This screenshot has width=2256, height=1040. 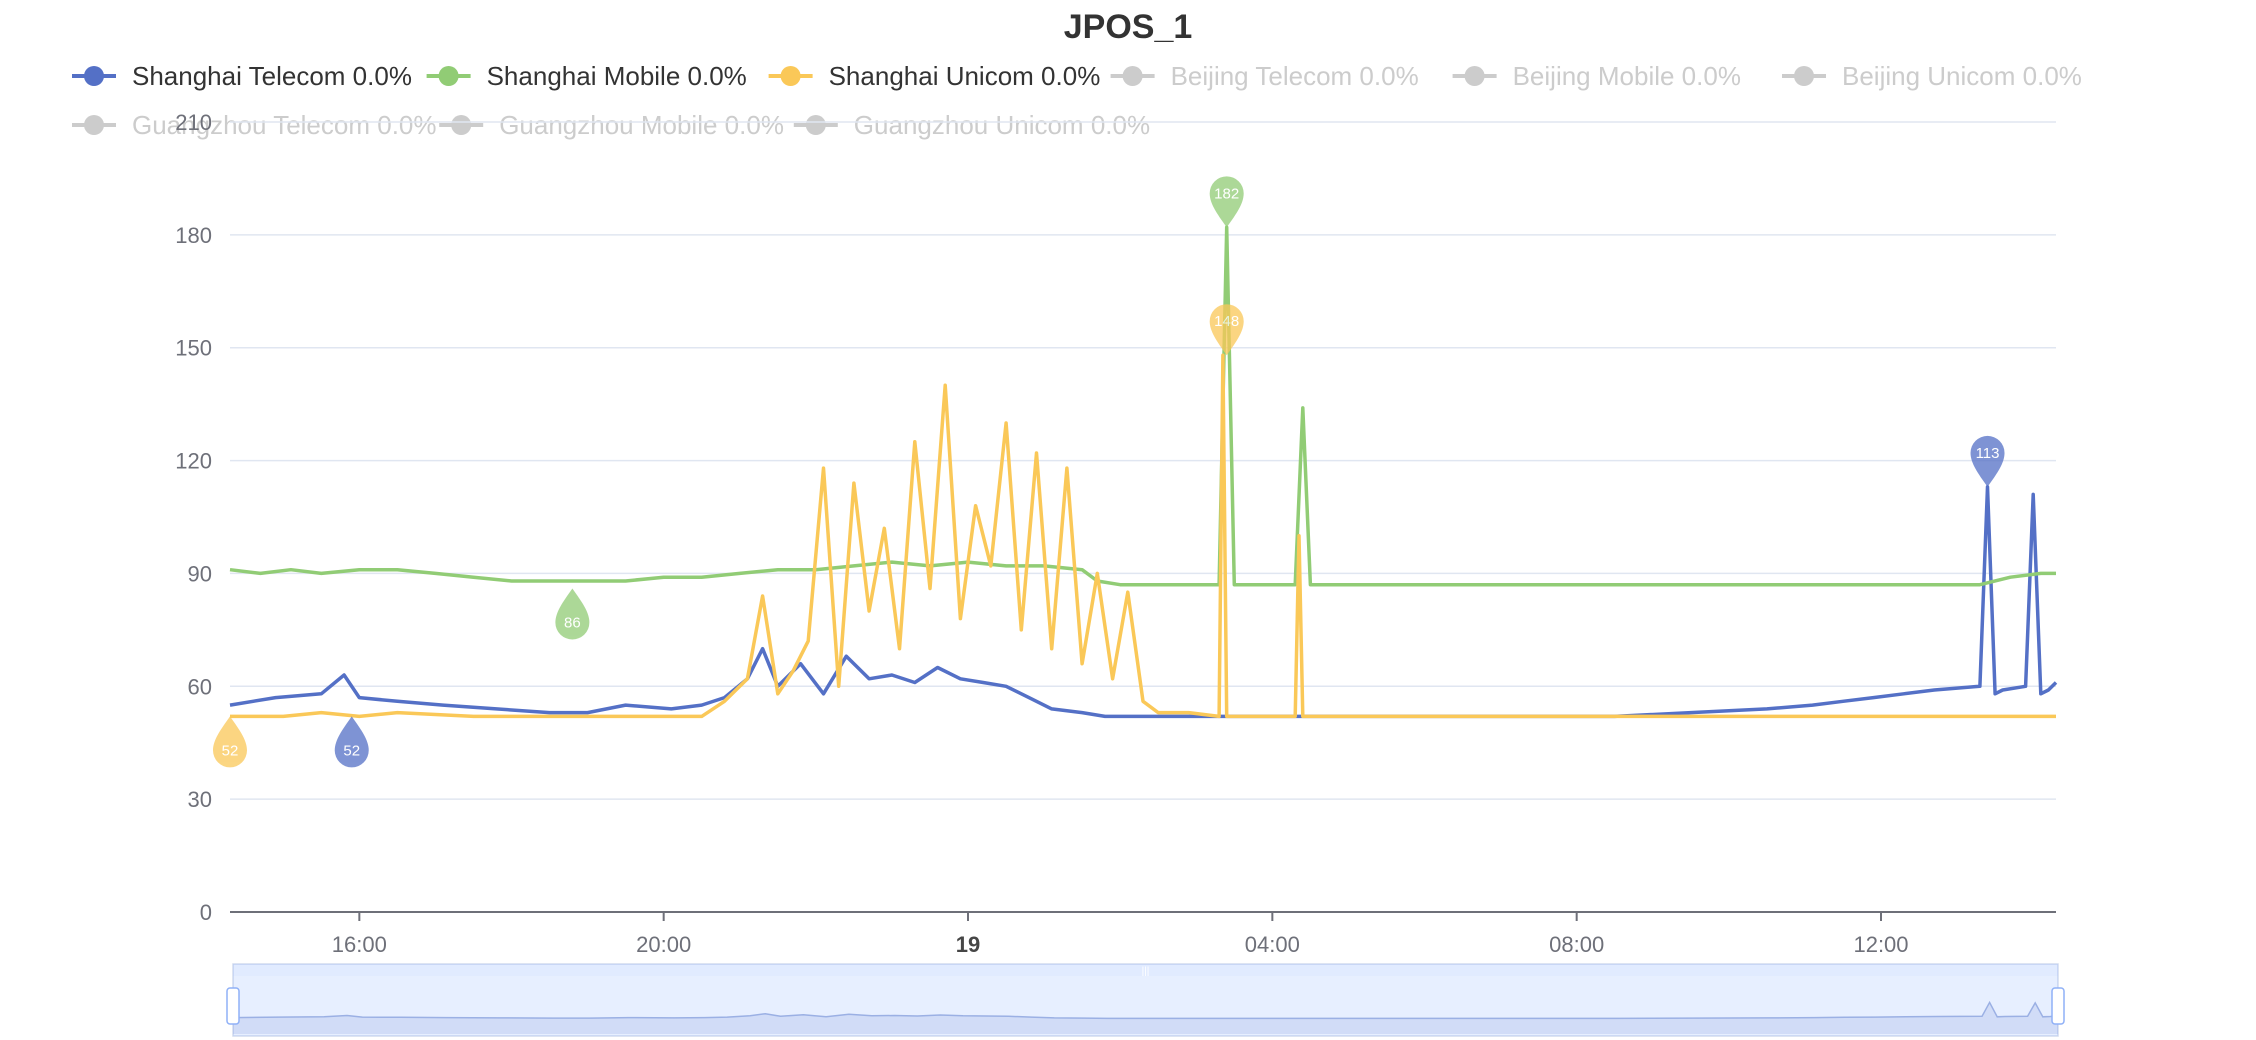 I want to click on marker-label: 86, so click(x=572, y=622).